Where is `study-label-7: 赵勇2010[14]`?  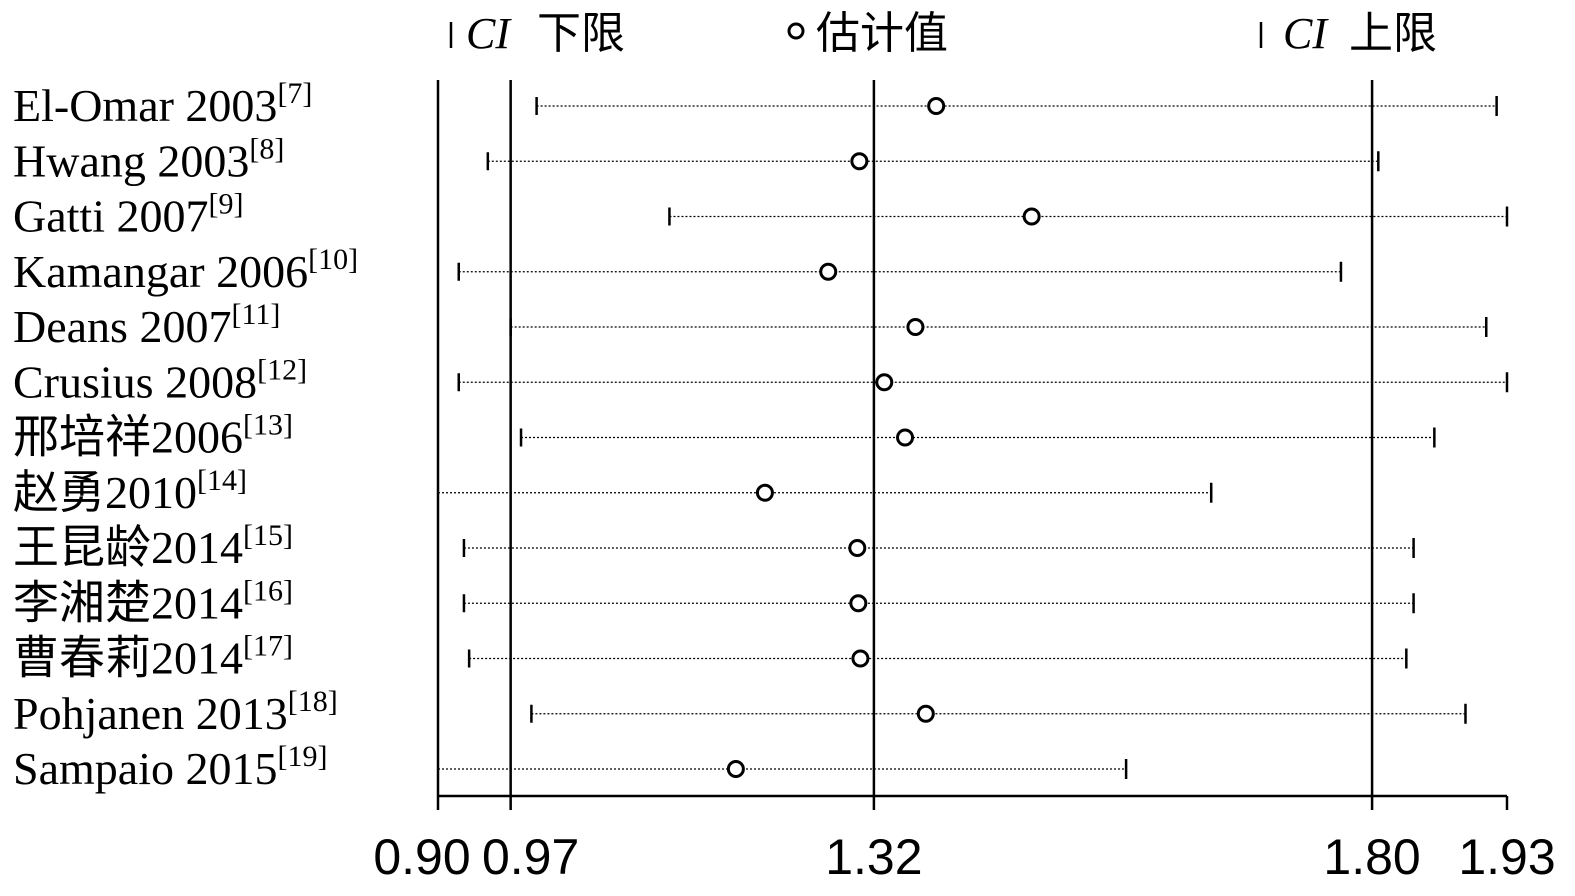 study-label-7: 赵勇2010[14] is located at coordinates (130, 491).